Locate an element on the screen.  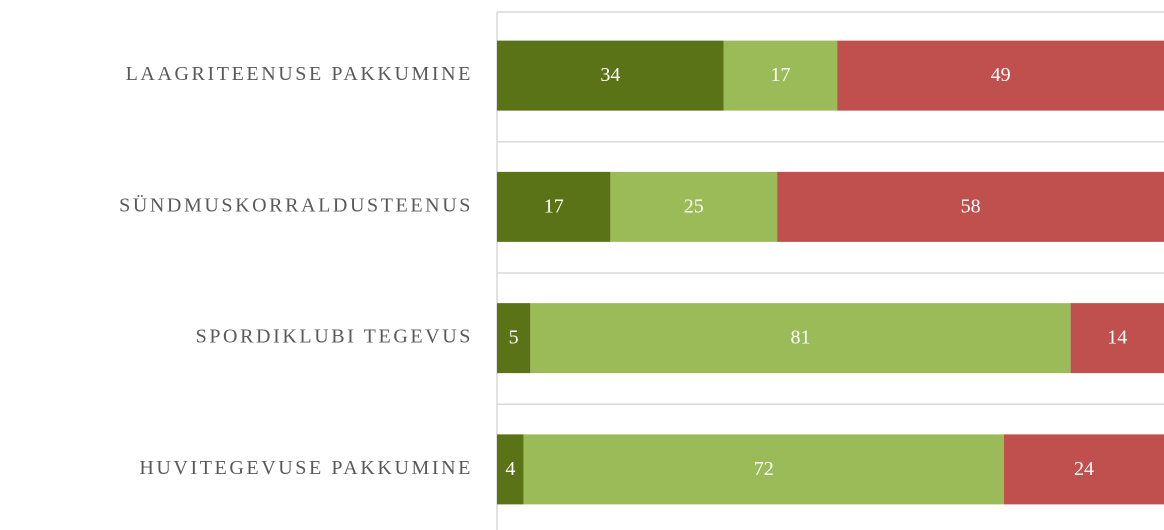
data-label: 25 is located at coordinates (694, 206).